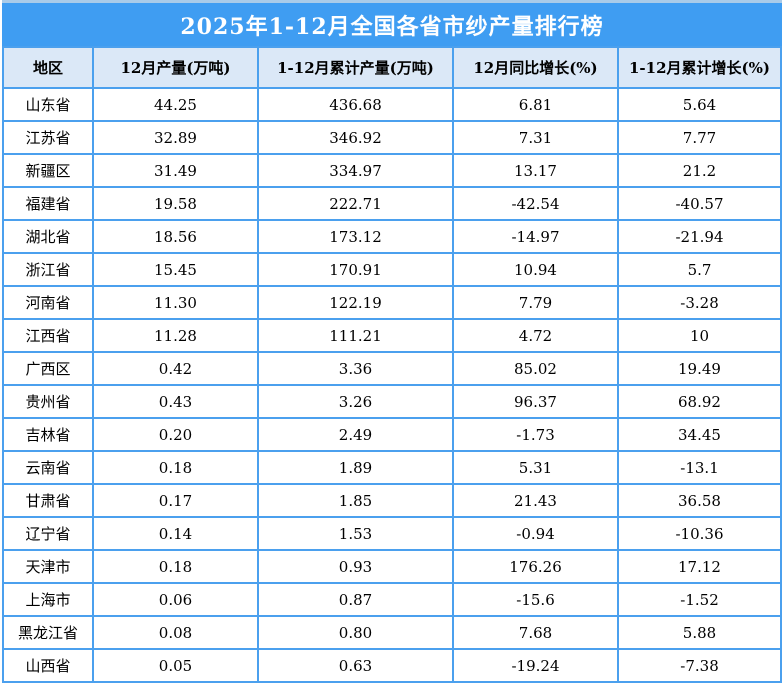 Image resolution: width=784 pixels, height=686 pixels. I want to click on table-row: 河南省 11.30 122.19 7.79 -3.28, so click(392, 302).